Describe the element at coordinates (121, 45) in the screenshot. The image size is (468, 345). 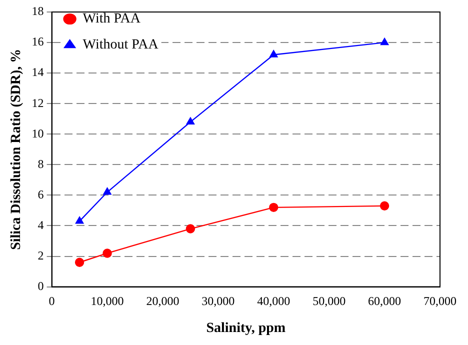
I see `legend-label: Without PAA` at that location.